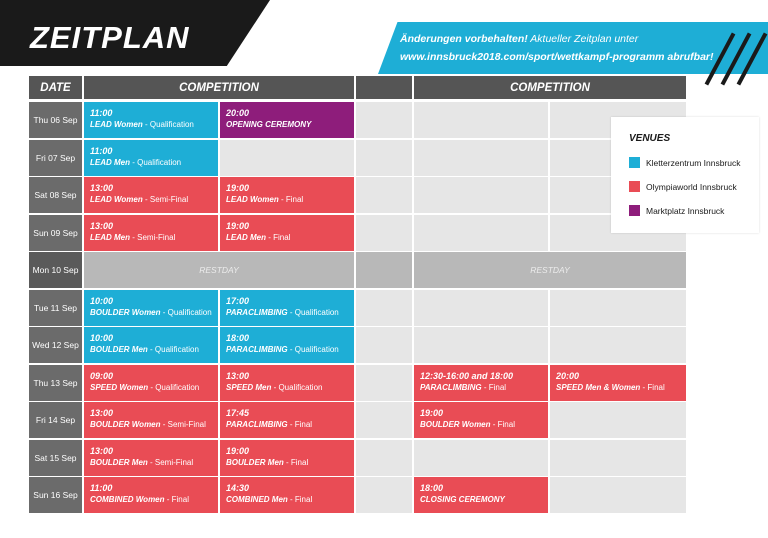  What do you see at coordinates (55, 195) in the screenshot?
I see `date-cell: Sat 08 Sep` at bounding box center [55, 195].